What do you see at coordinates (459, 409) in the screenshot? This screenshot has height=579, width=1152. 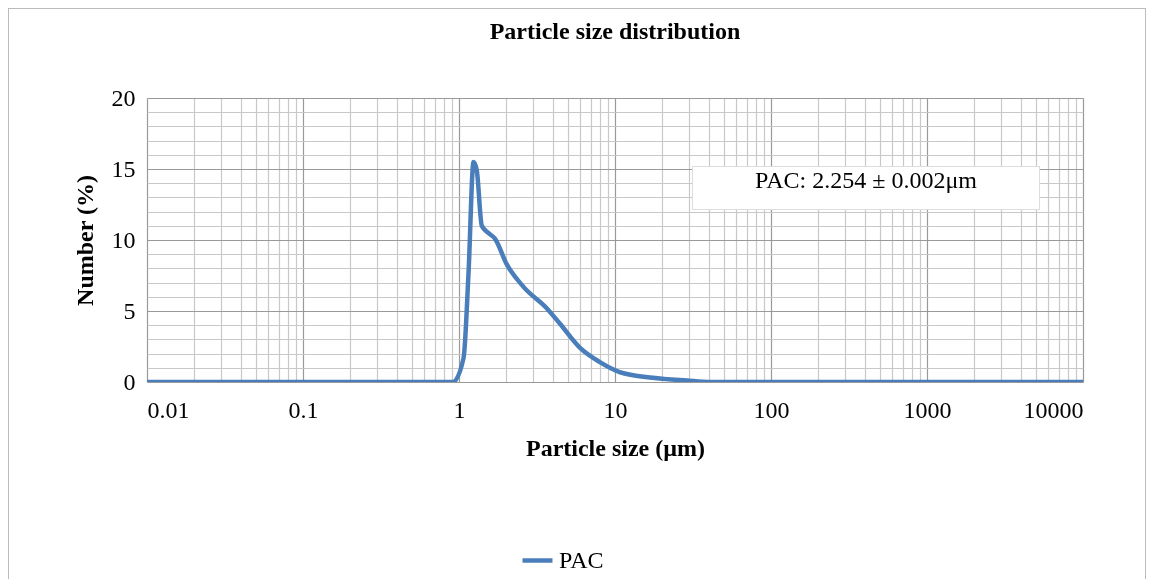 I see `x-tick-label: 1` at bounding box center [459, 409].